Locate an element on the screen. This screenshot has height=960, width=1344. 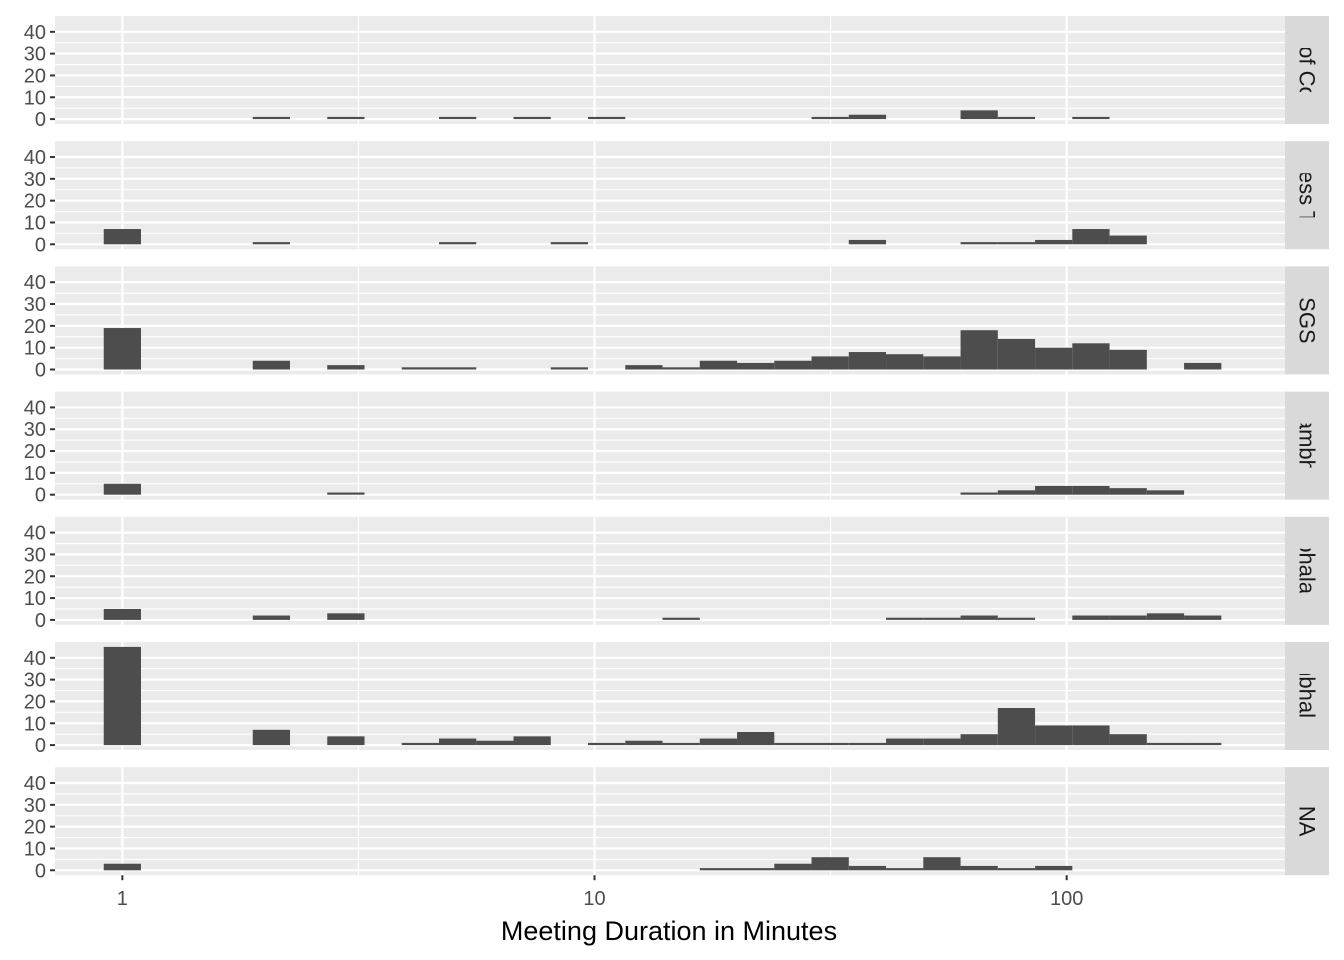
facet-strip-label: SGS is located at coordinates (1307, 320).